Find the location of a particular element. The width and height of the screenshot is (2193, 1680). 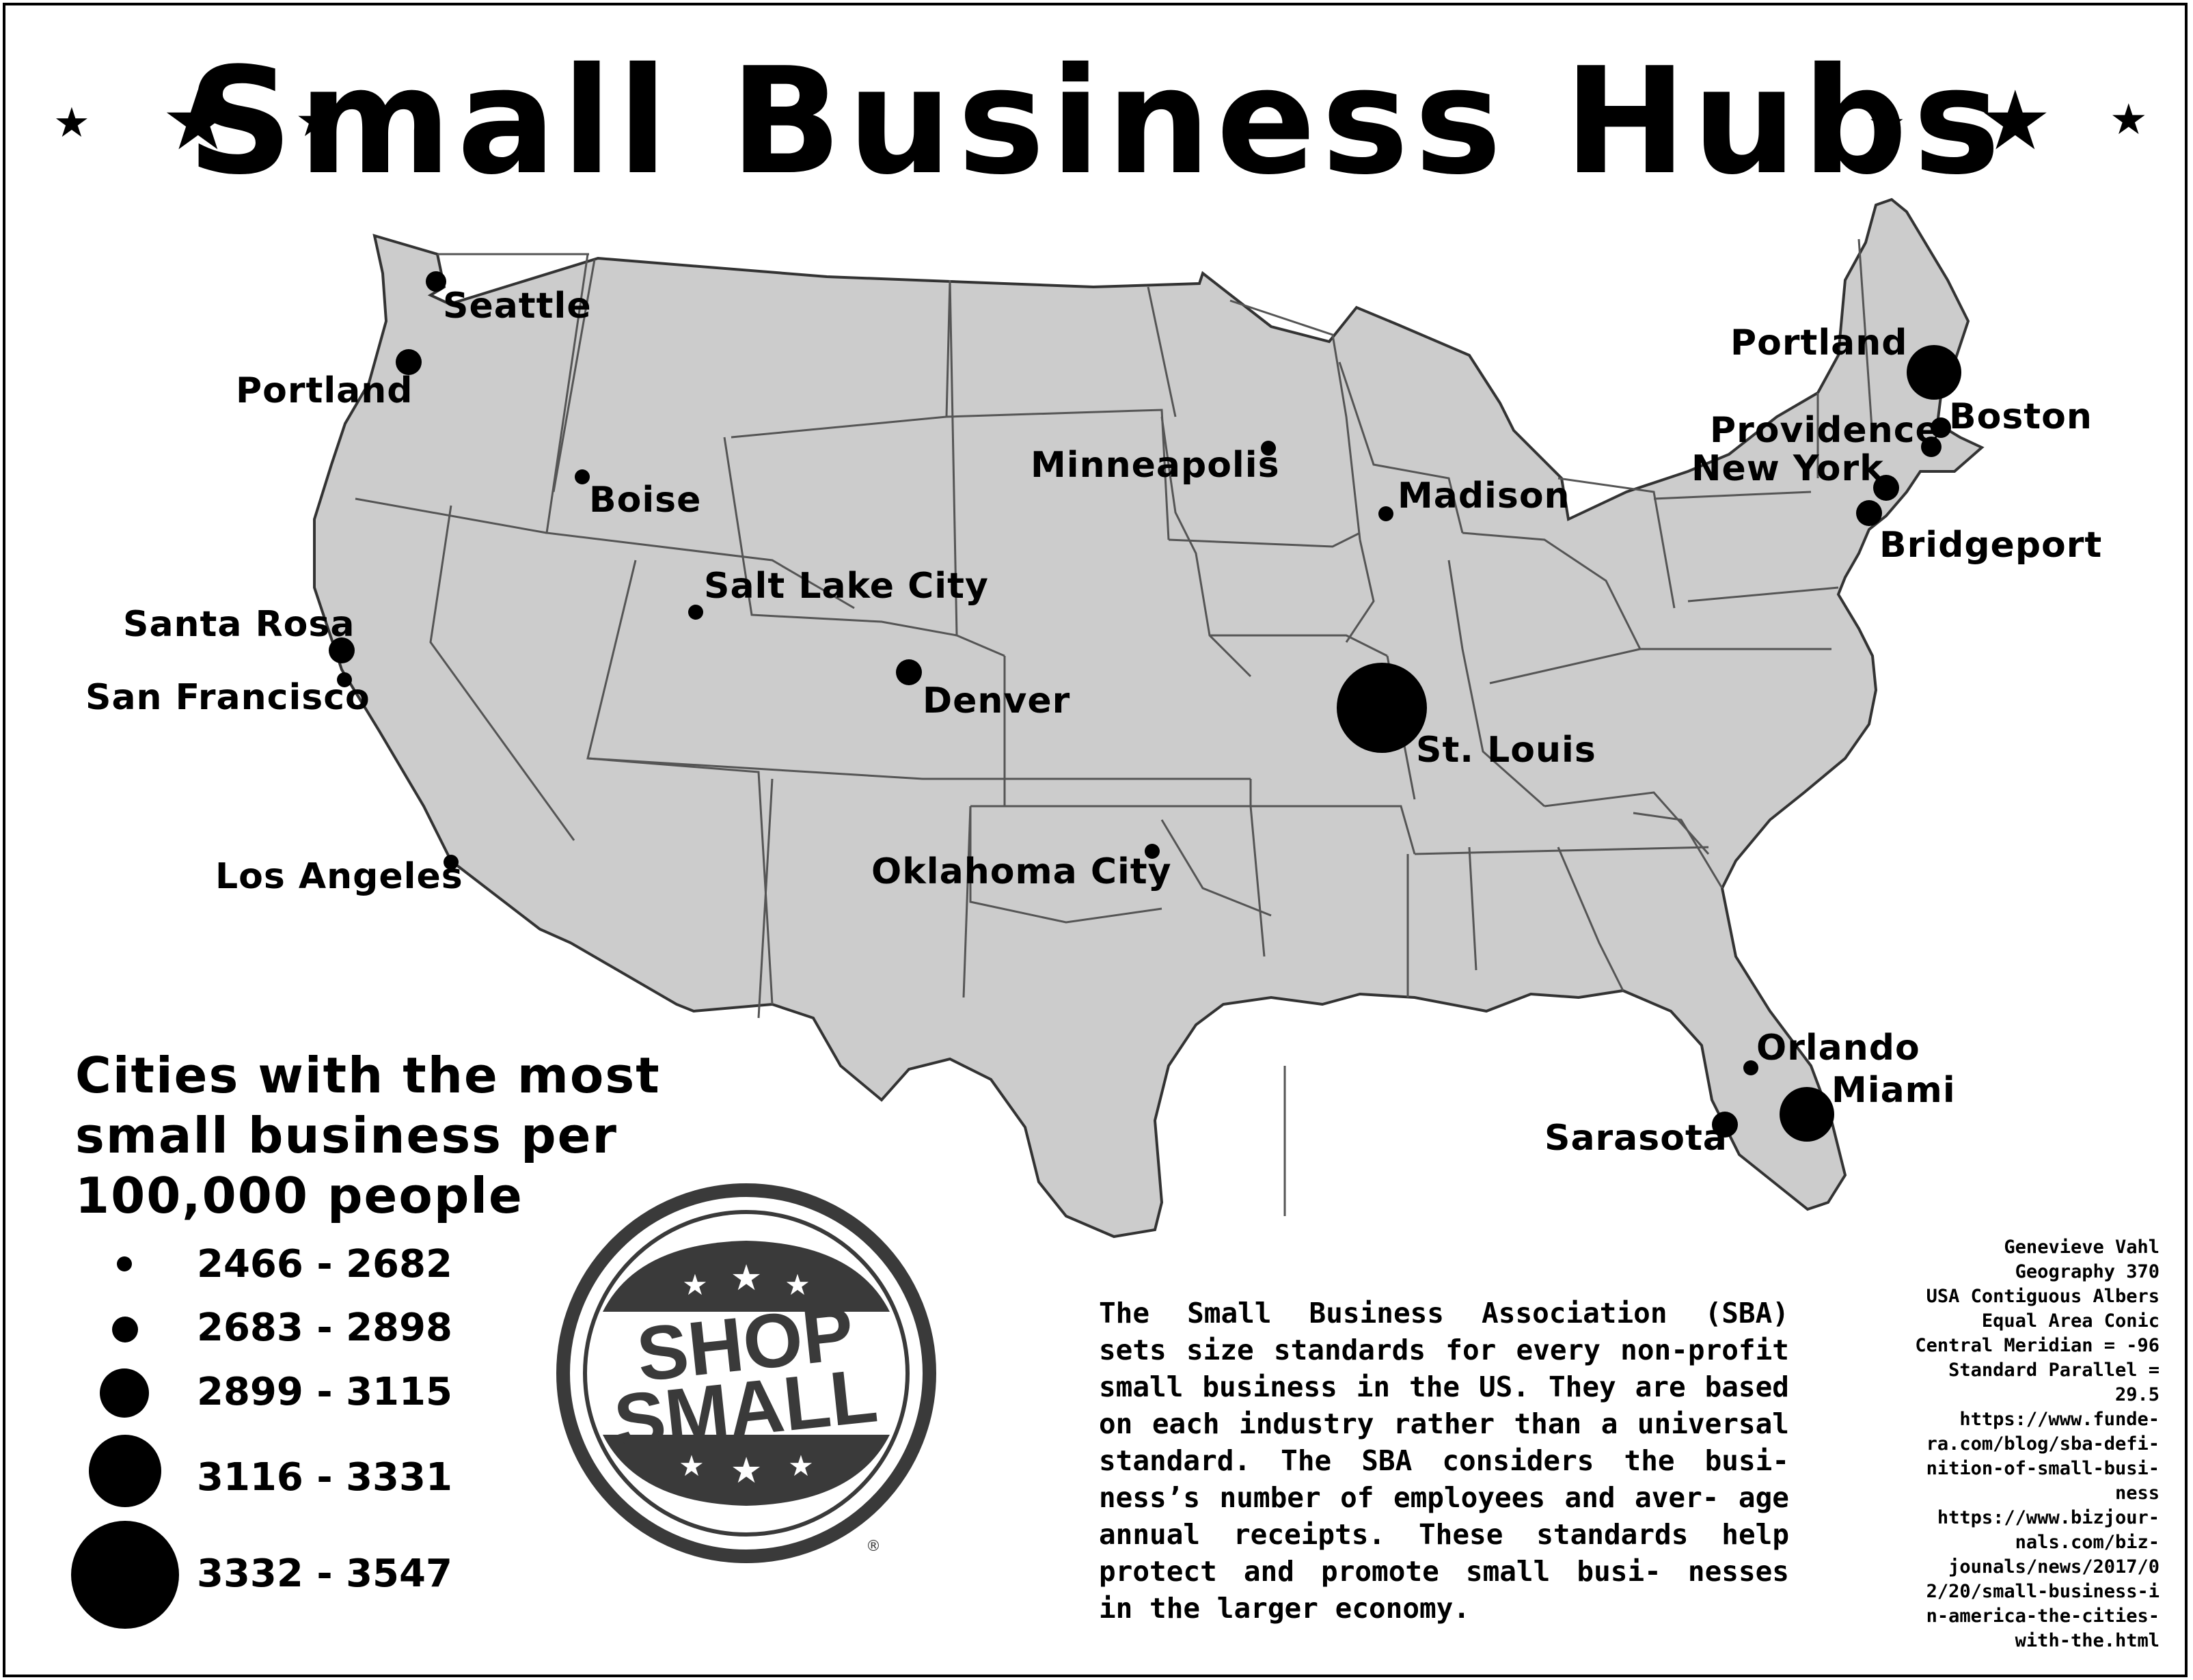

credit-line: ness is located at coordinates (2137, 1493).